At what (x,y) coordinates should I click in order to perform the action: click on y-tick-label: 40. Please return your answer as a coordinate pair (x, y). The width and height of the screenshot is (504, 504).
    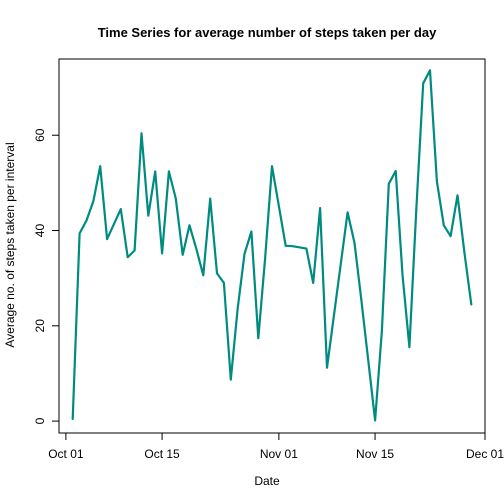
    Looking at the image, I should click on (40, 231).